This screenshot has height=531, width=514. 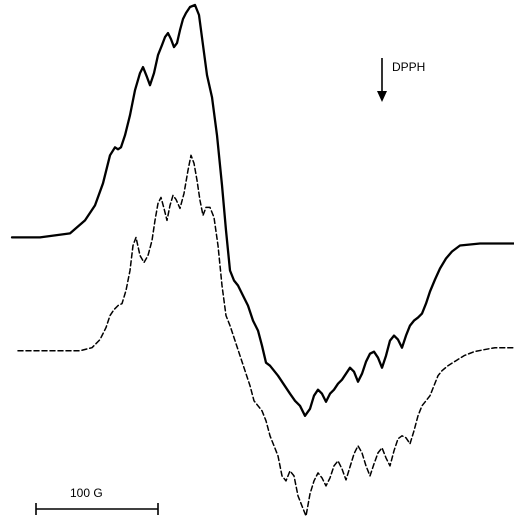 I want to click on scale-bar: 100 G, so click(x=97, y=500).